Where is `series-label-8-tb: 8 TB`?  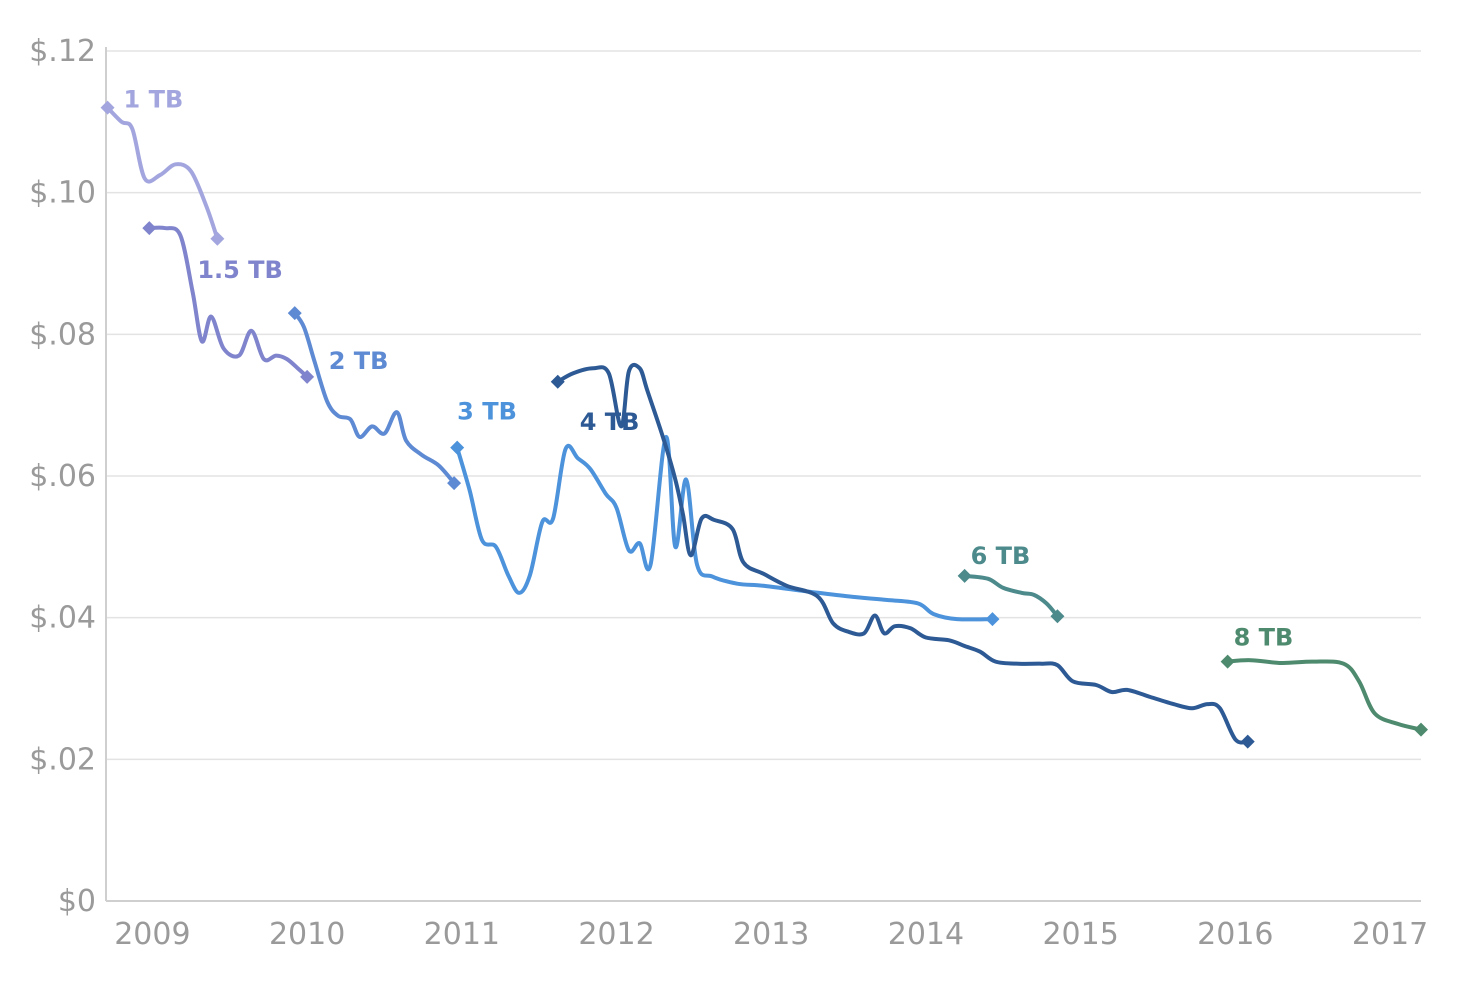 series-label-8-tb: 8 TB is located at coordinates (1264, 638).